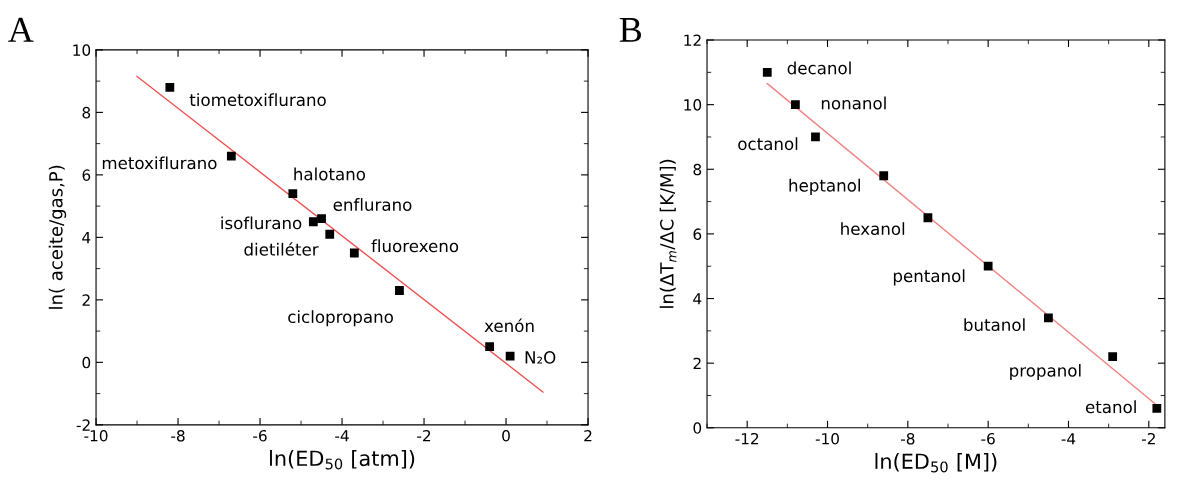 The width and height of the screenshot is (1177, 494). What do you see at coordinates (340, 318) in the screenshot?
I see `annotation: ciclopropano` at bounding box center [340, 318].